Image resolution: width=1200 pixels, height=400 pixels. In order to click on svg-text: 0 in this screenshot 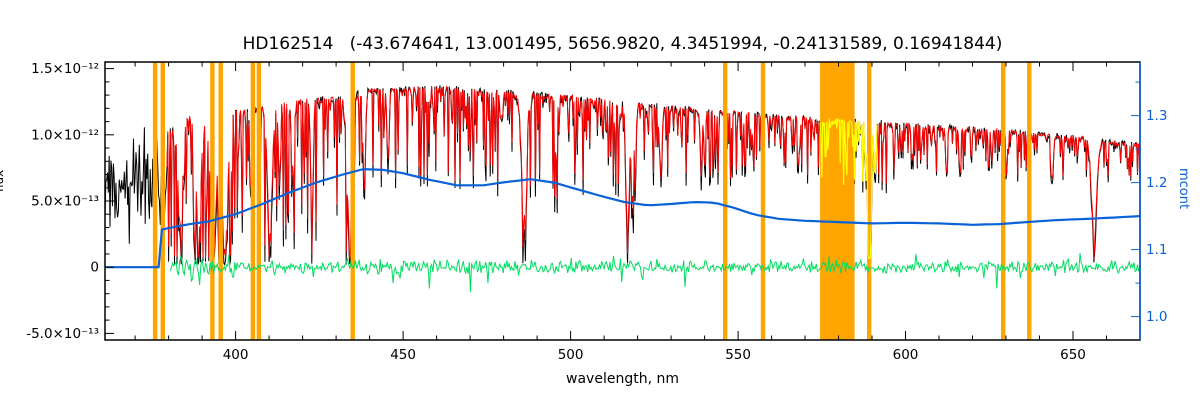, I will do `click(94, 268)`.